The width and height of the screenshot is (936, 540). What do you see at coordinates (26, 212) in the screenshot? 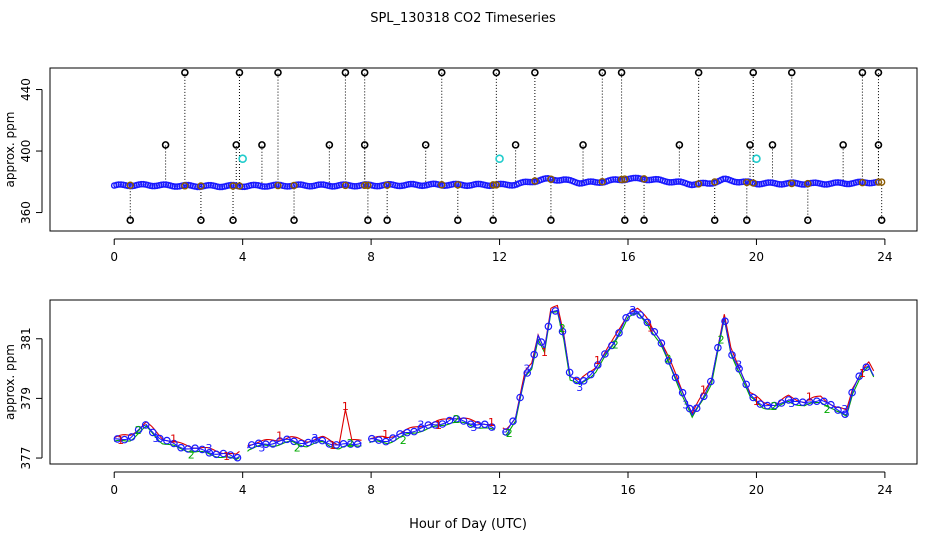
I see `y-tick-label: 360` at bounding box center [26, 212].